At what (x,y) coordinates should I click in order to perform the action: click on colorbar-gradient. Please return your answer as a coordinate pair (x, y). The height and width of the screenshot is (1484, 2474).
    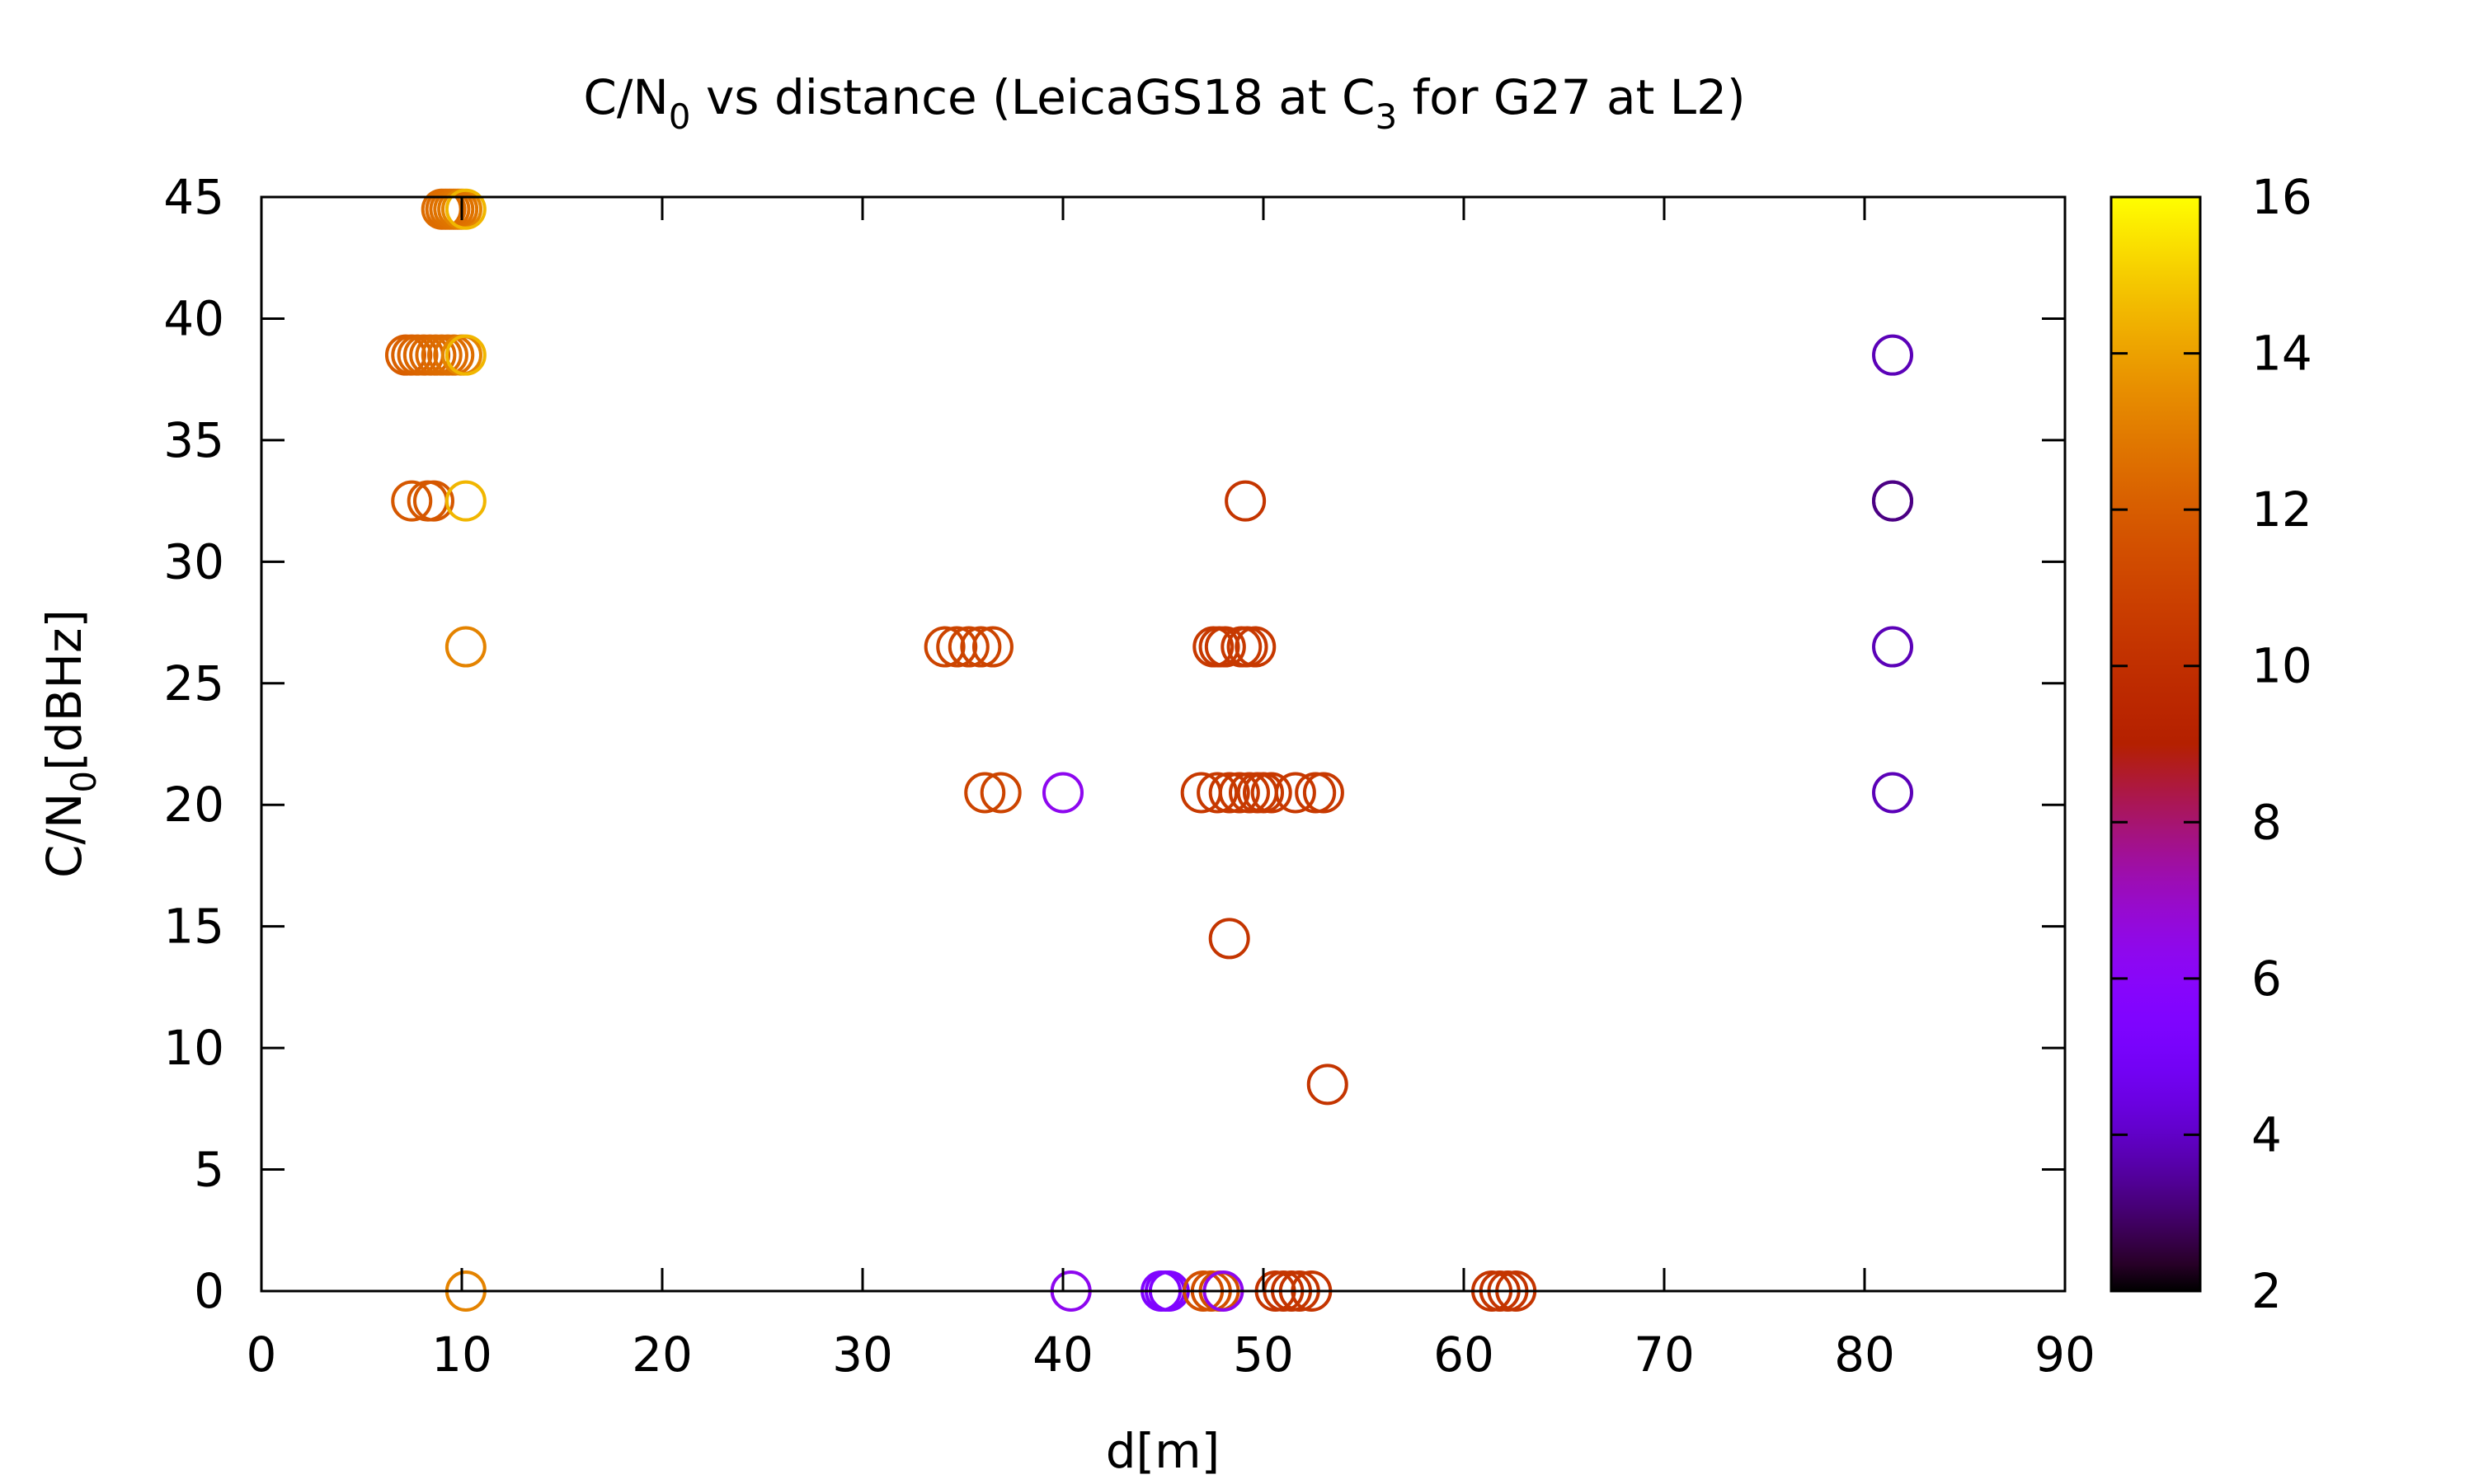
    Looking at the image, I should click on (2155, 744).